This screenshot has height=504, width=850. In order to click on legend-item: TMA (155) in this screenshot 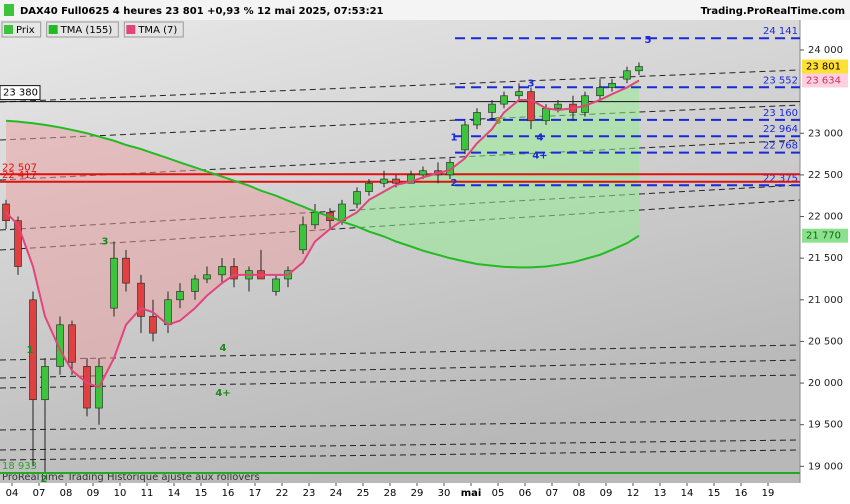, I will do `click(86, 30)`.